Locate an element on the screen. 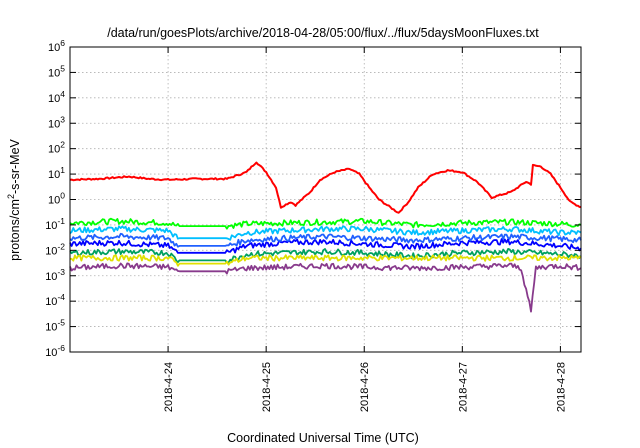 The width and height of the screenshot is (640, 448). y-tick-label: 10² is located at coordinates (56, 148).